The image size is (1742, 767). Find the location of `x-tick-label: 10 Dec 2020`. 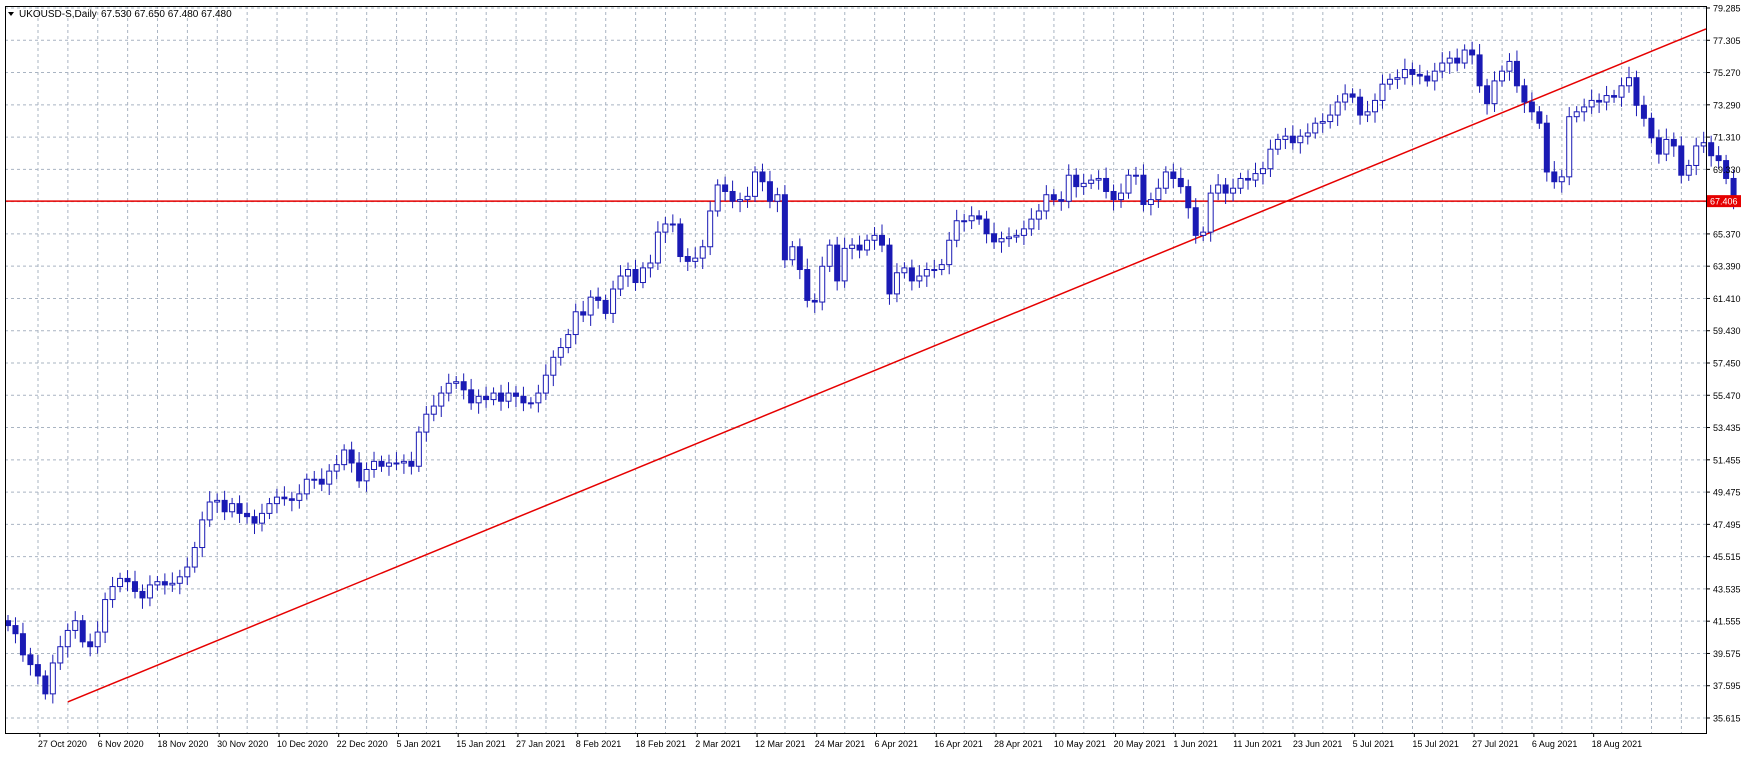

x-tick-label: 10 Dec 2020 is located at coordinates (302, 744).